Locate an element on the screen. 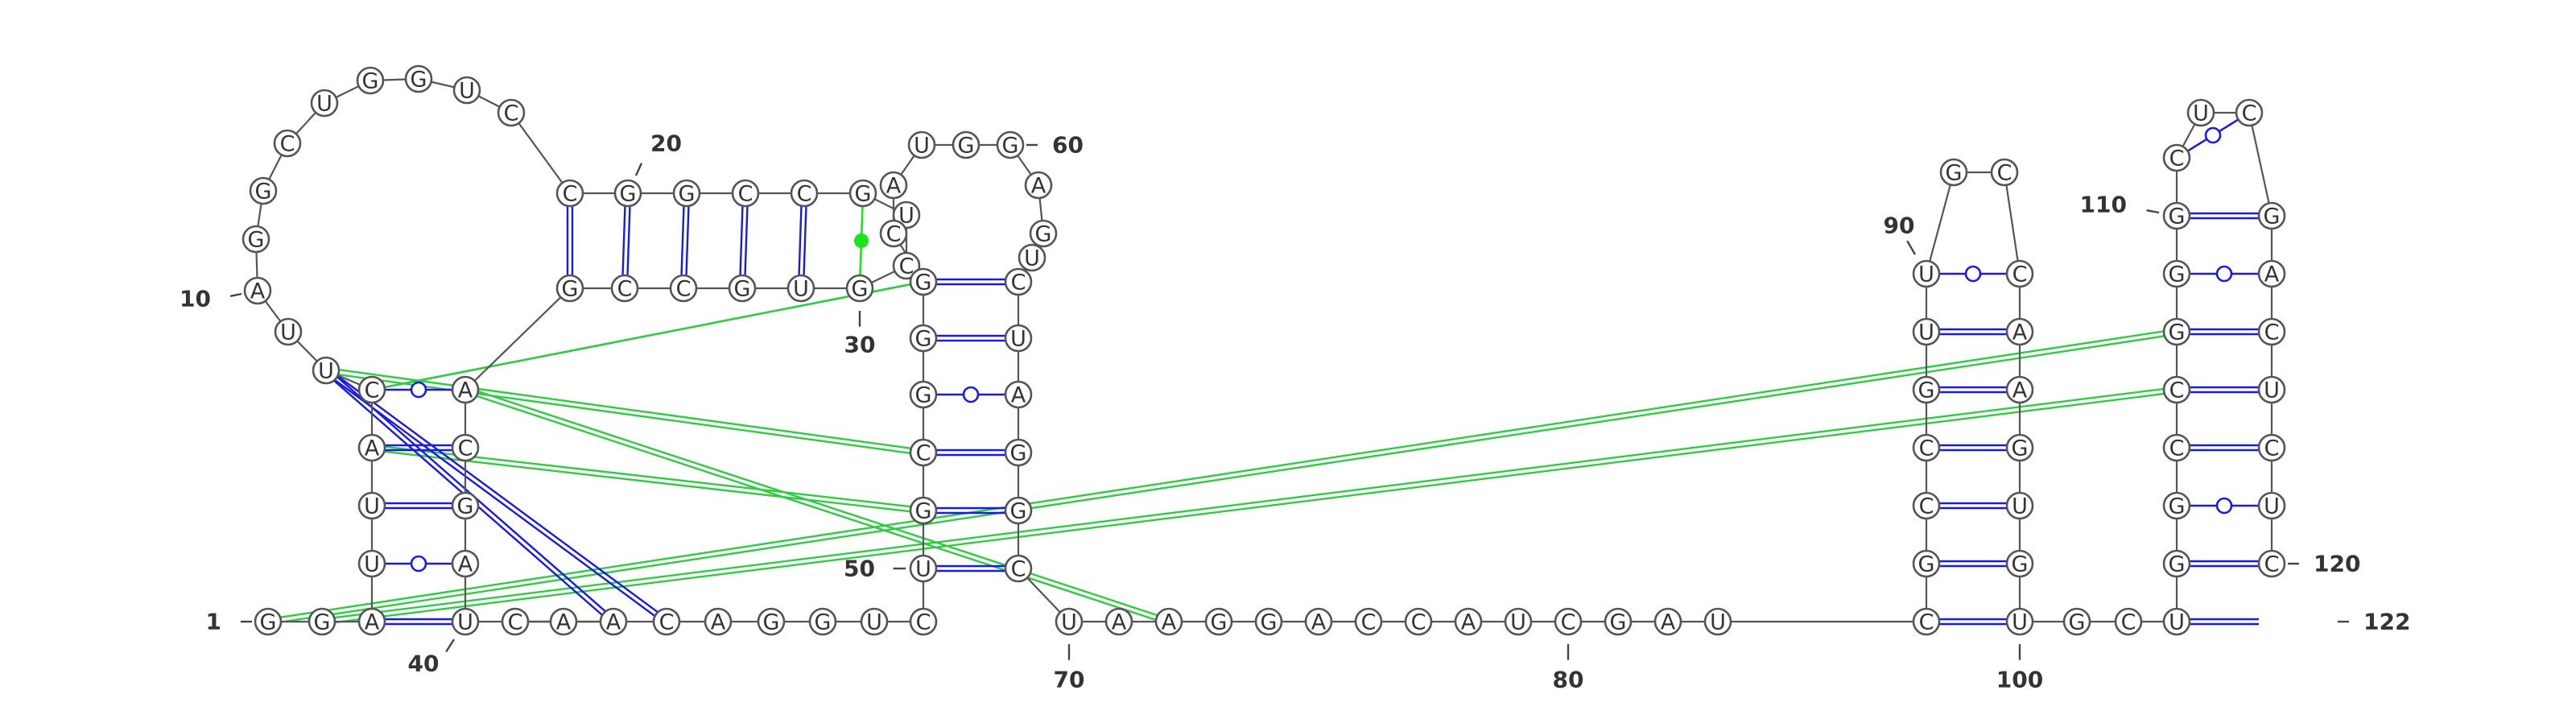 This screenshot has height=707, width=2576. nucleotide-49: C is located at coordinates (924, 622).